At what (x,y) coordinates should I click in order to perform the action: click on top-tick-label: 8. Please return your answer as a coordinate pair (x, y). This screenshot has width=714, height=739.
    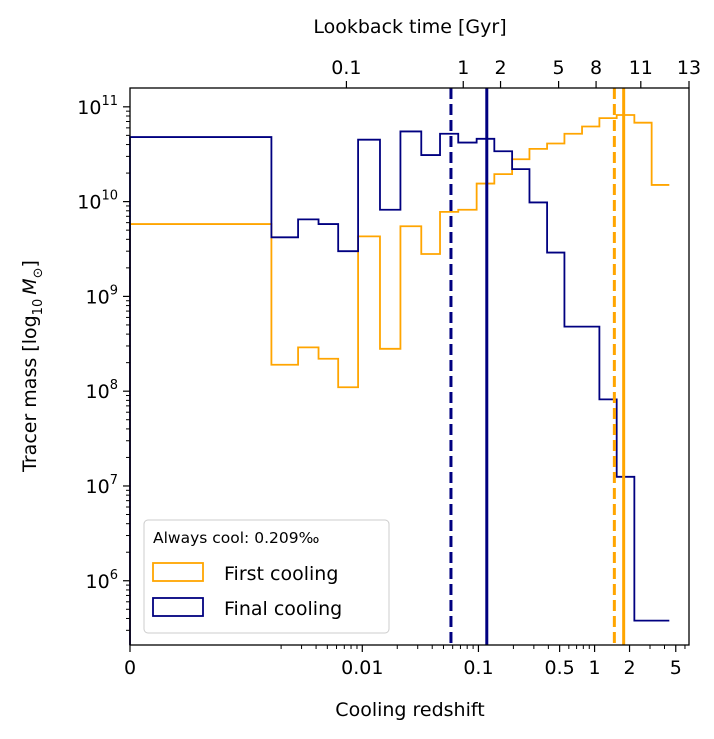
    Looking at the image, I should click on (596, 68).